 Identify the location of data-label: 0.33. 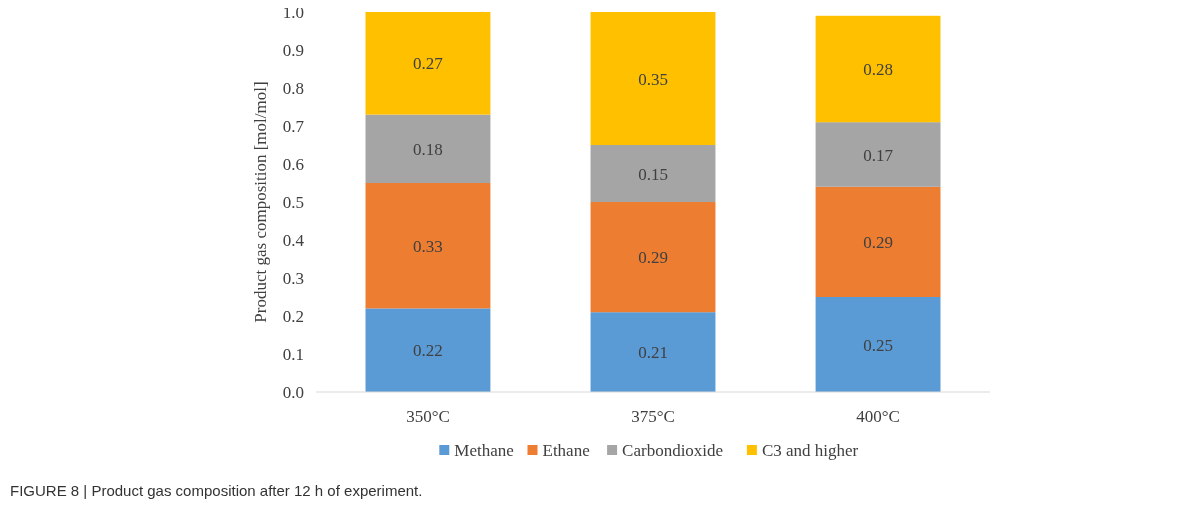
(428, 246).